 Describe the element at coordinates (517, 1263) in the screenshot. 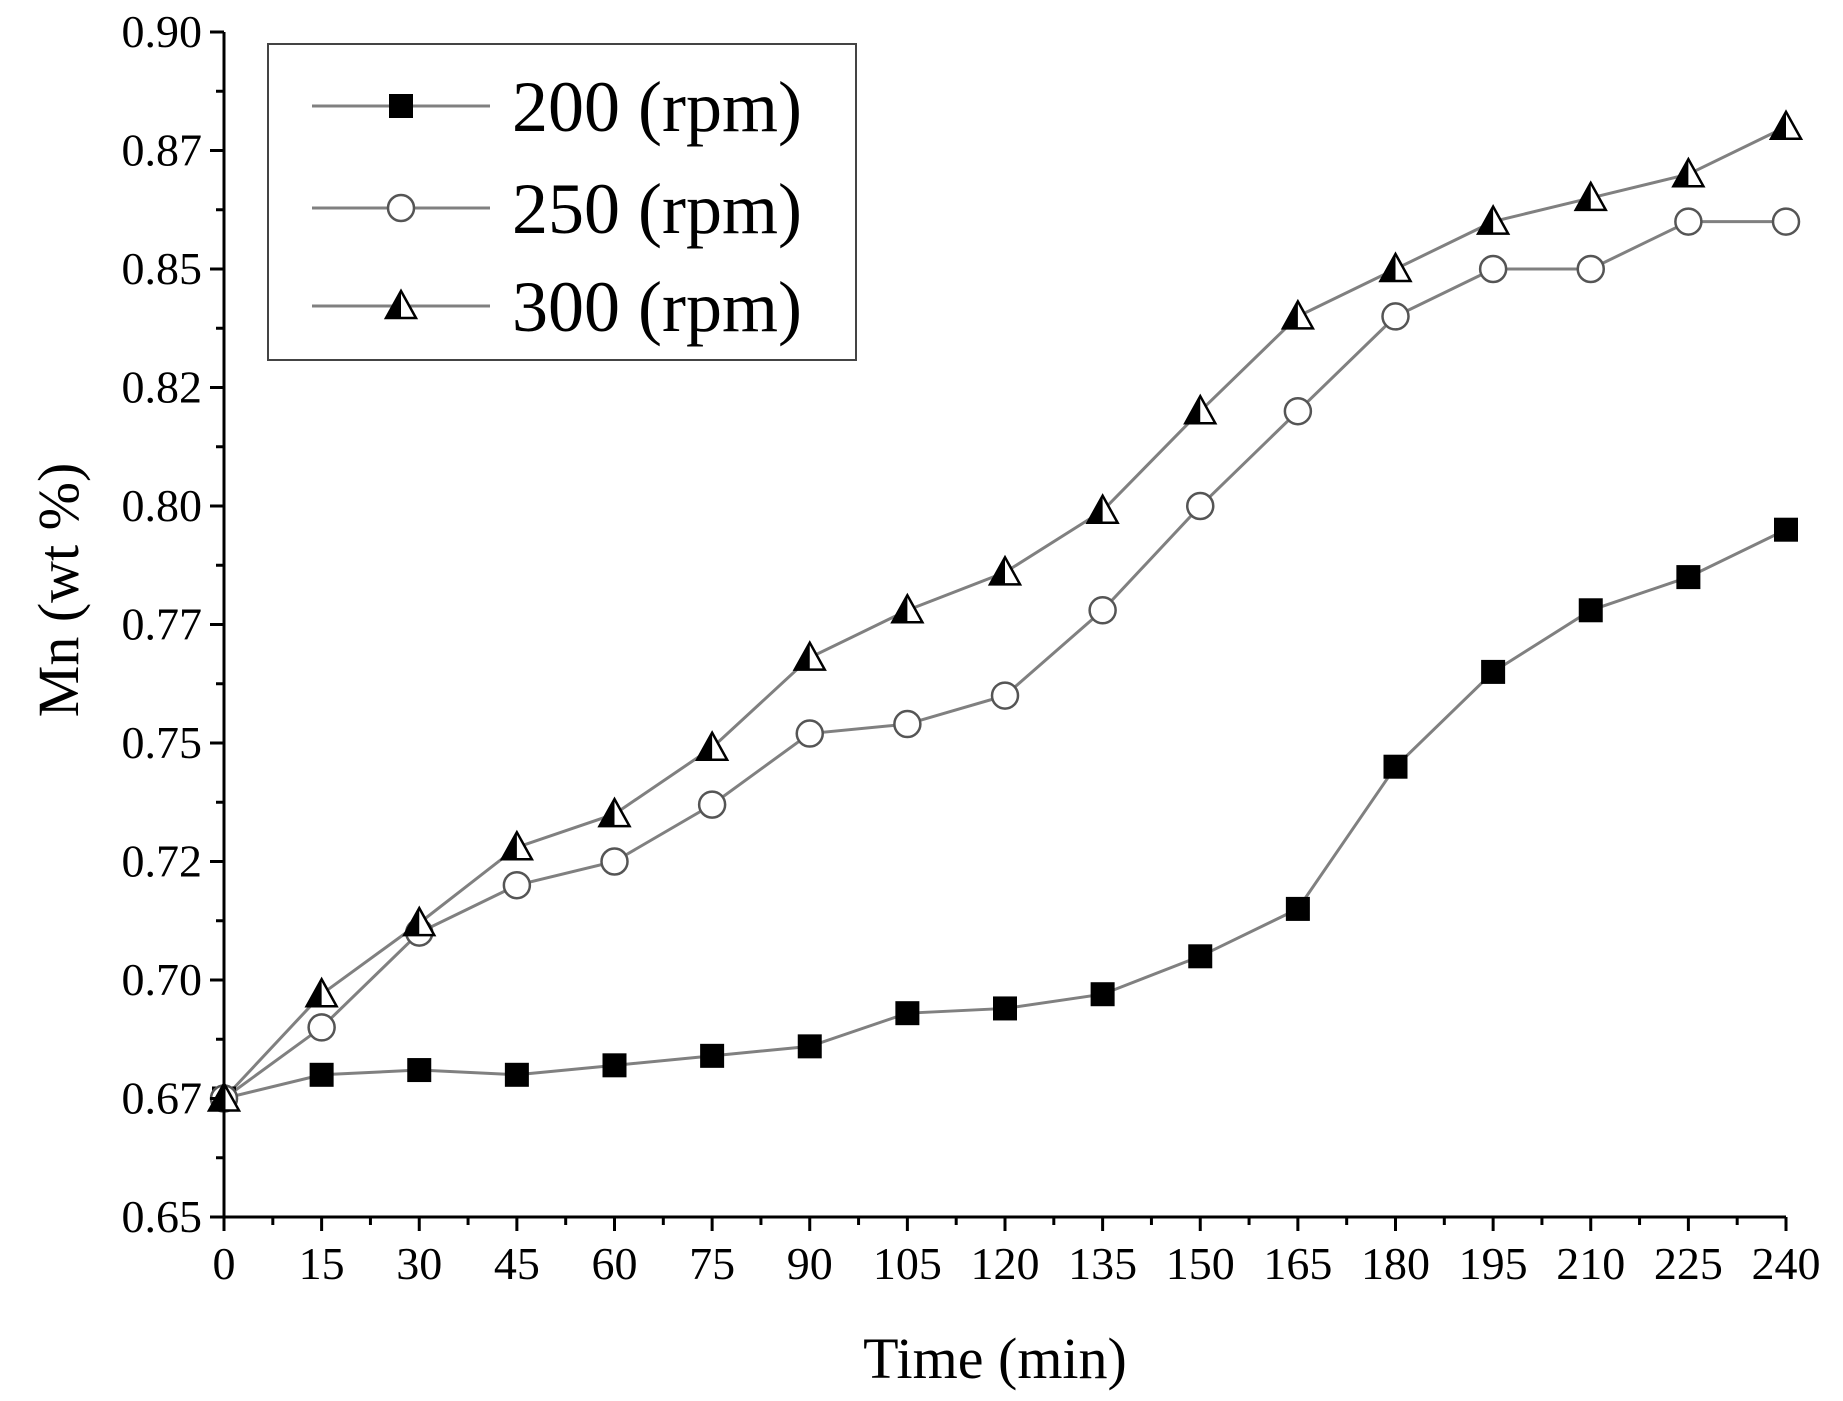

I see `x-tick-label: 45` at that location.